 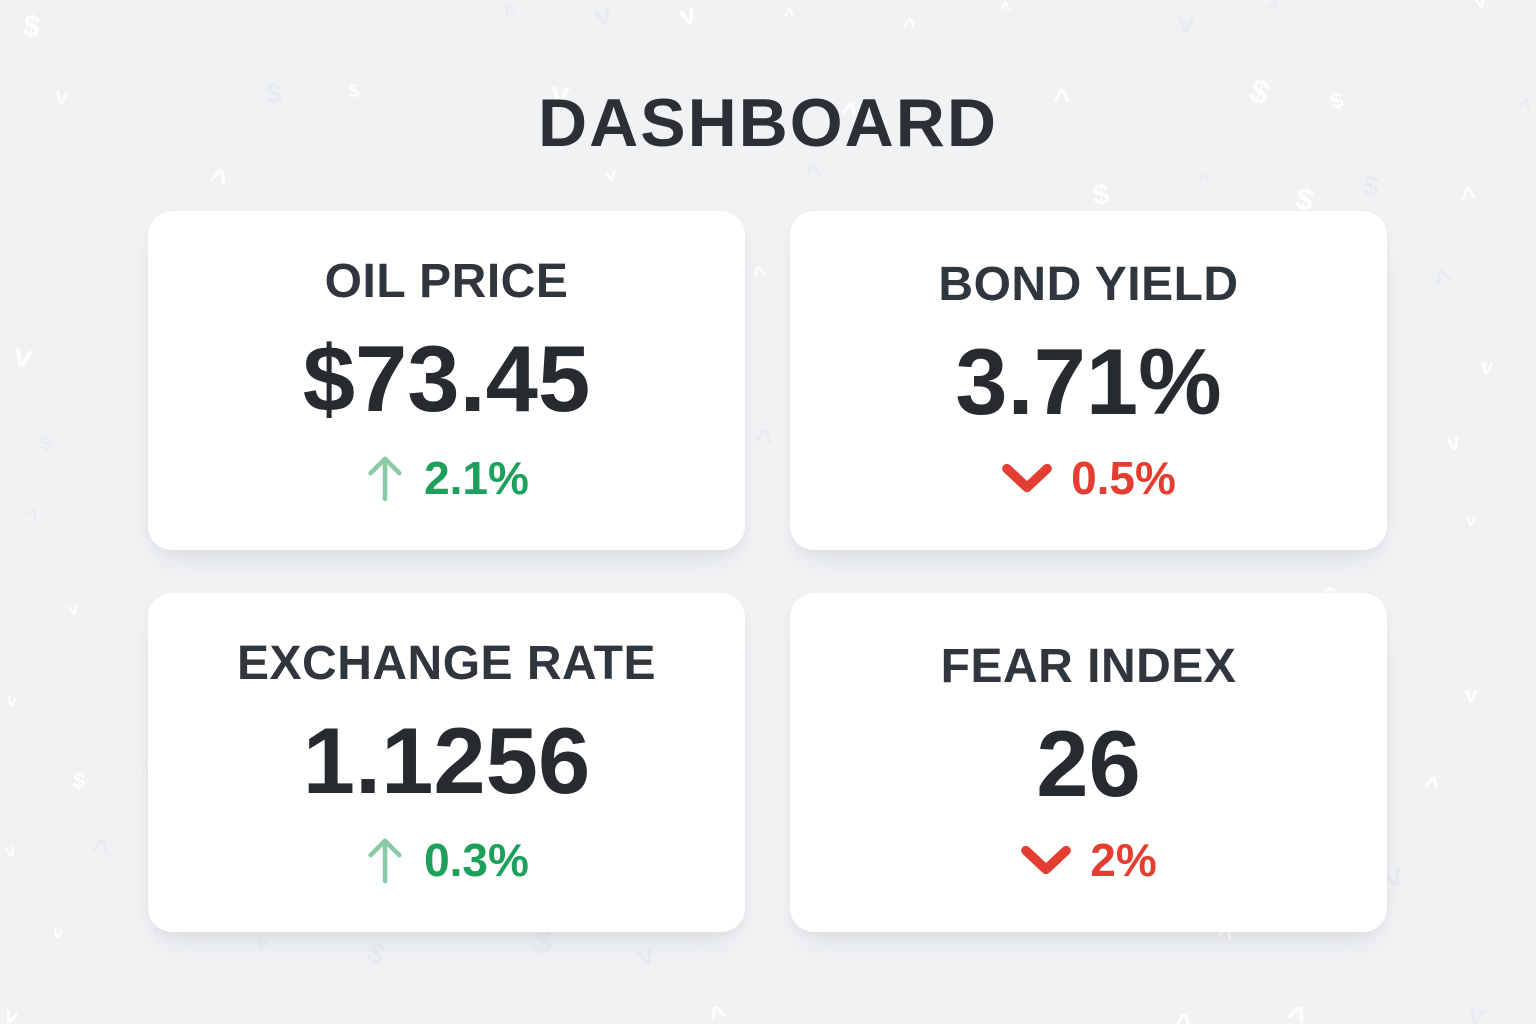 I want to click on change-text: 2.1%, so click(x=476, y=477).